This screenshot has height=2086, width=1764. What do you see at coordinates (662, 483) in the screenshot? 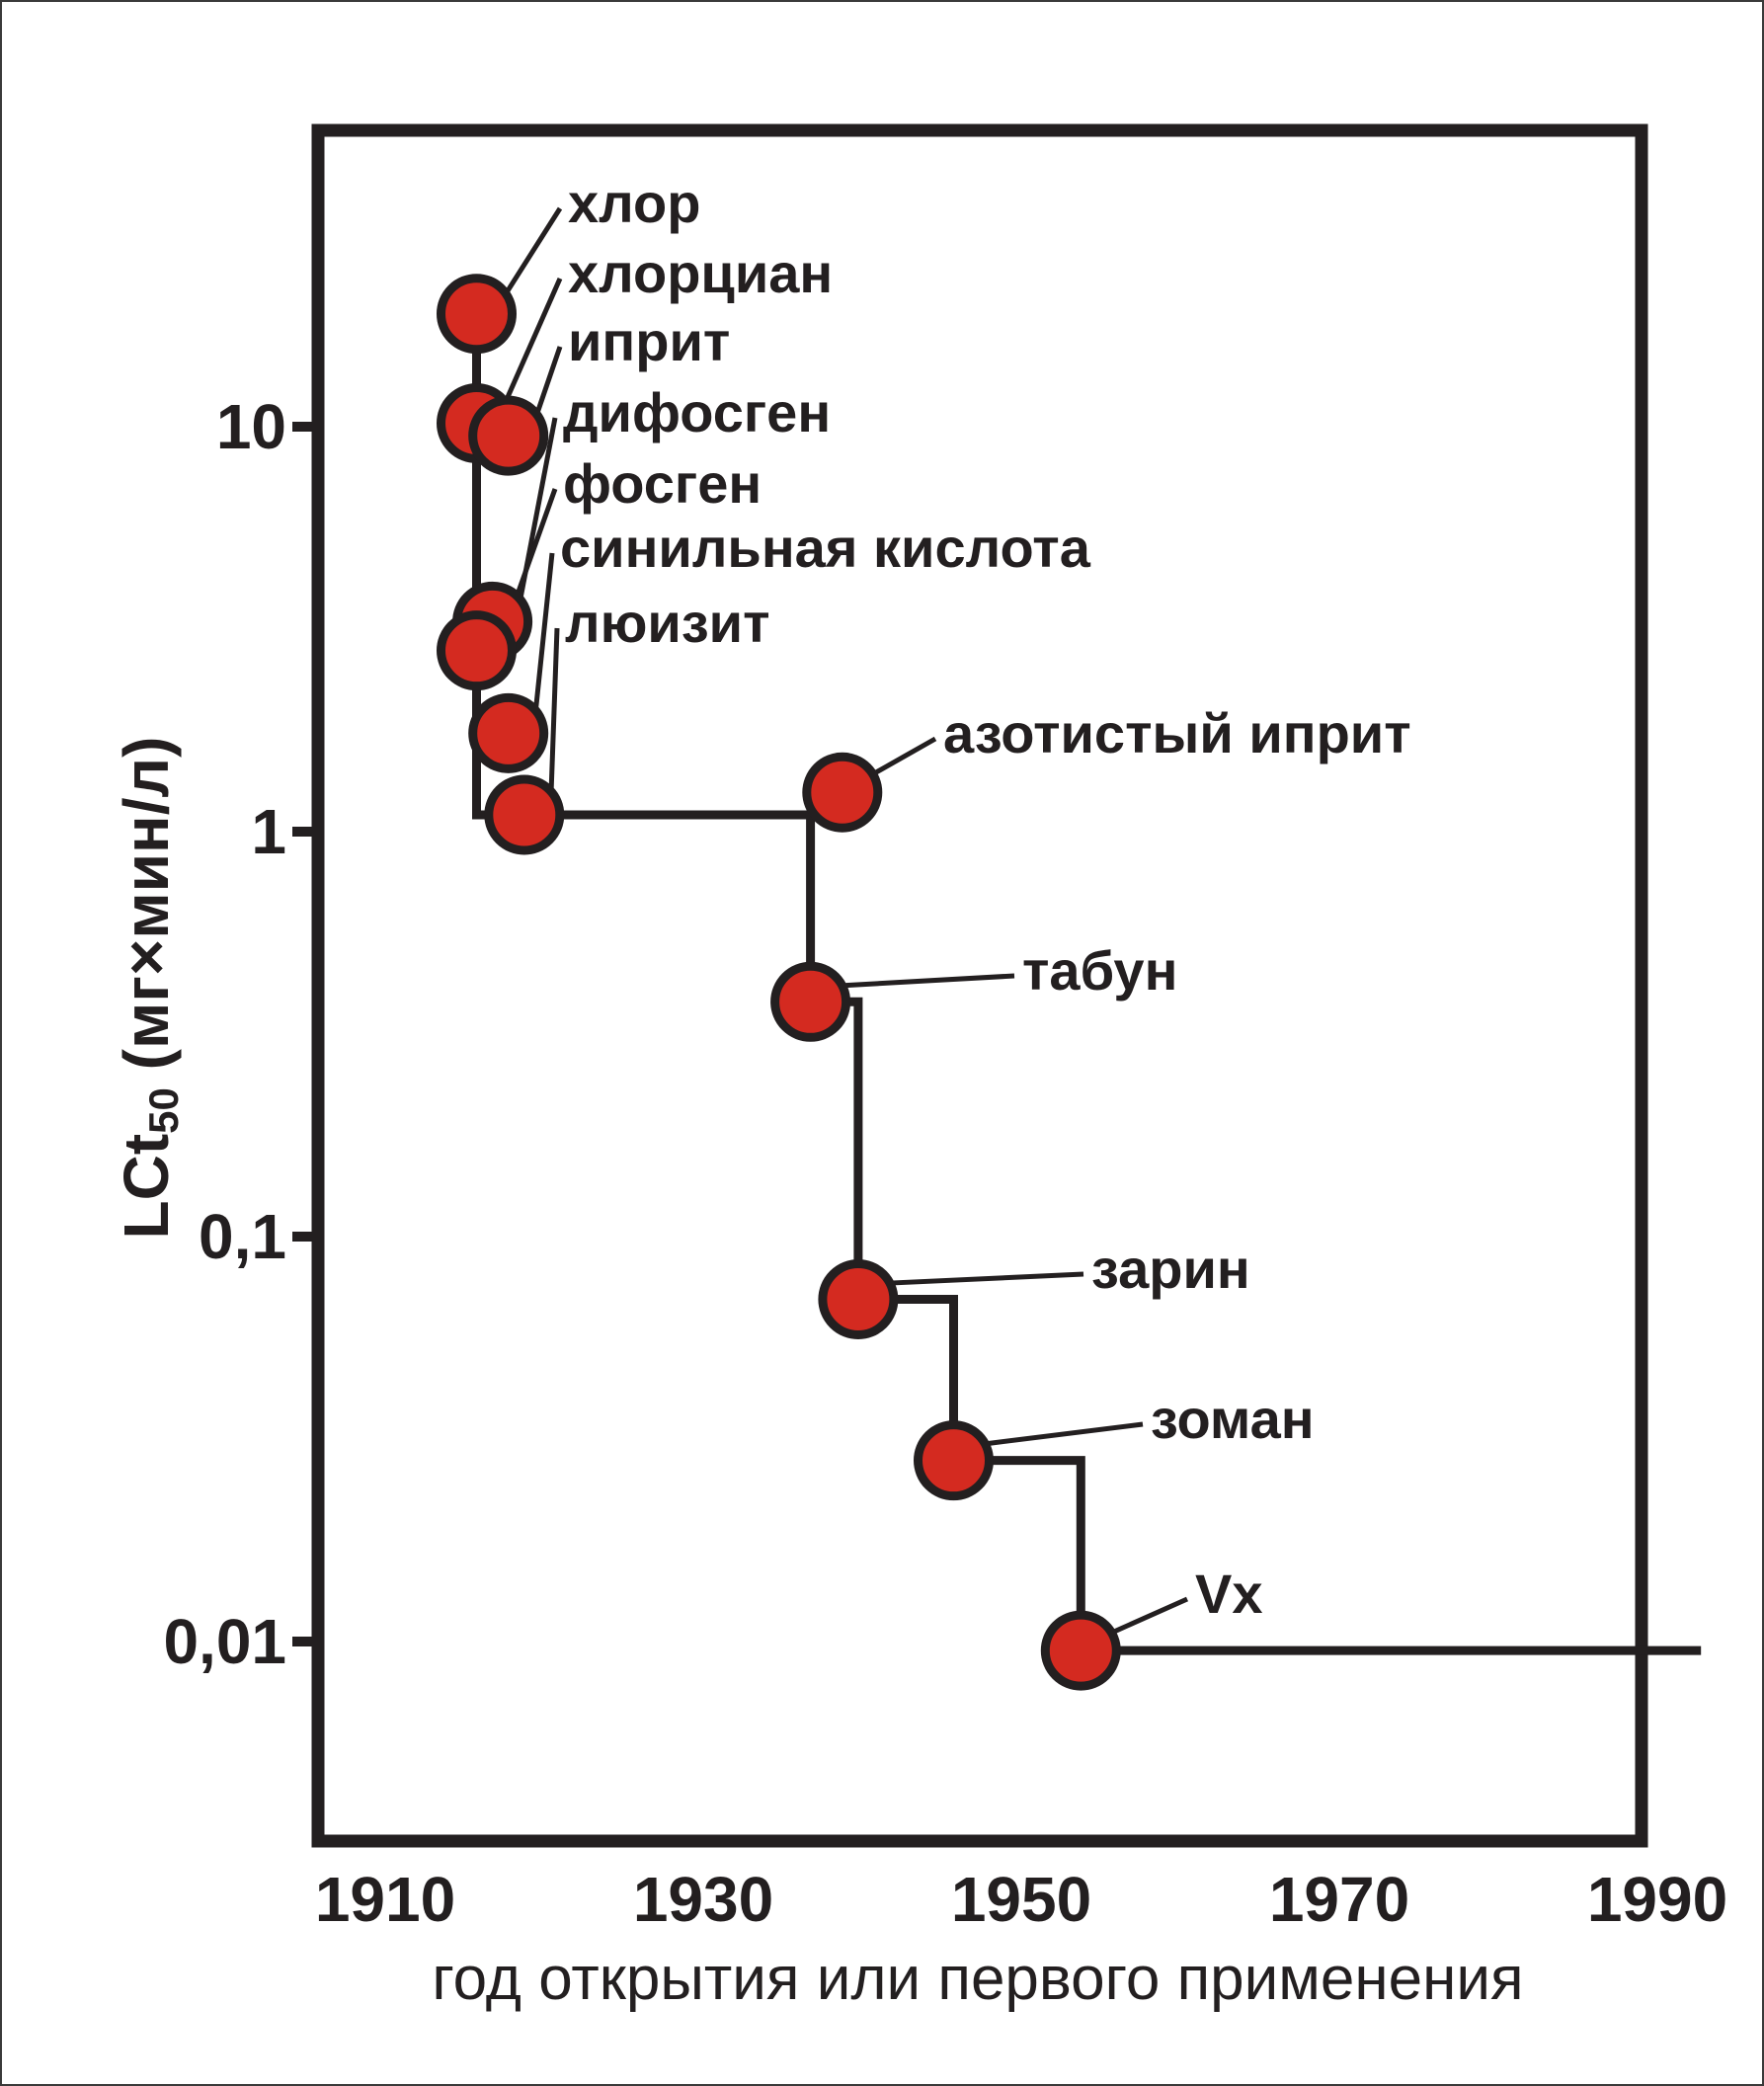
I see `point-label: фосген` at bounding box center [662, 483].